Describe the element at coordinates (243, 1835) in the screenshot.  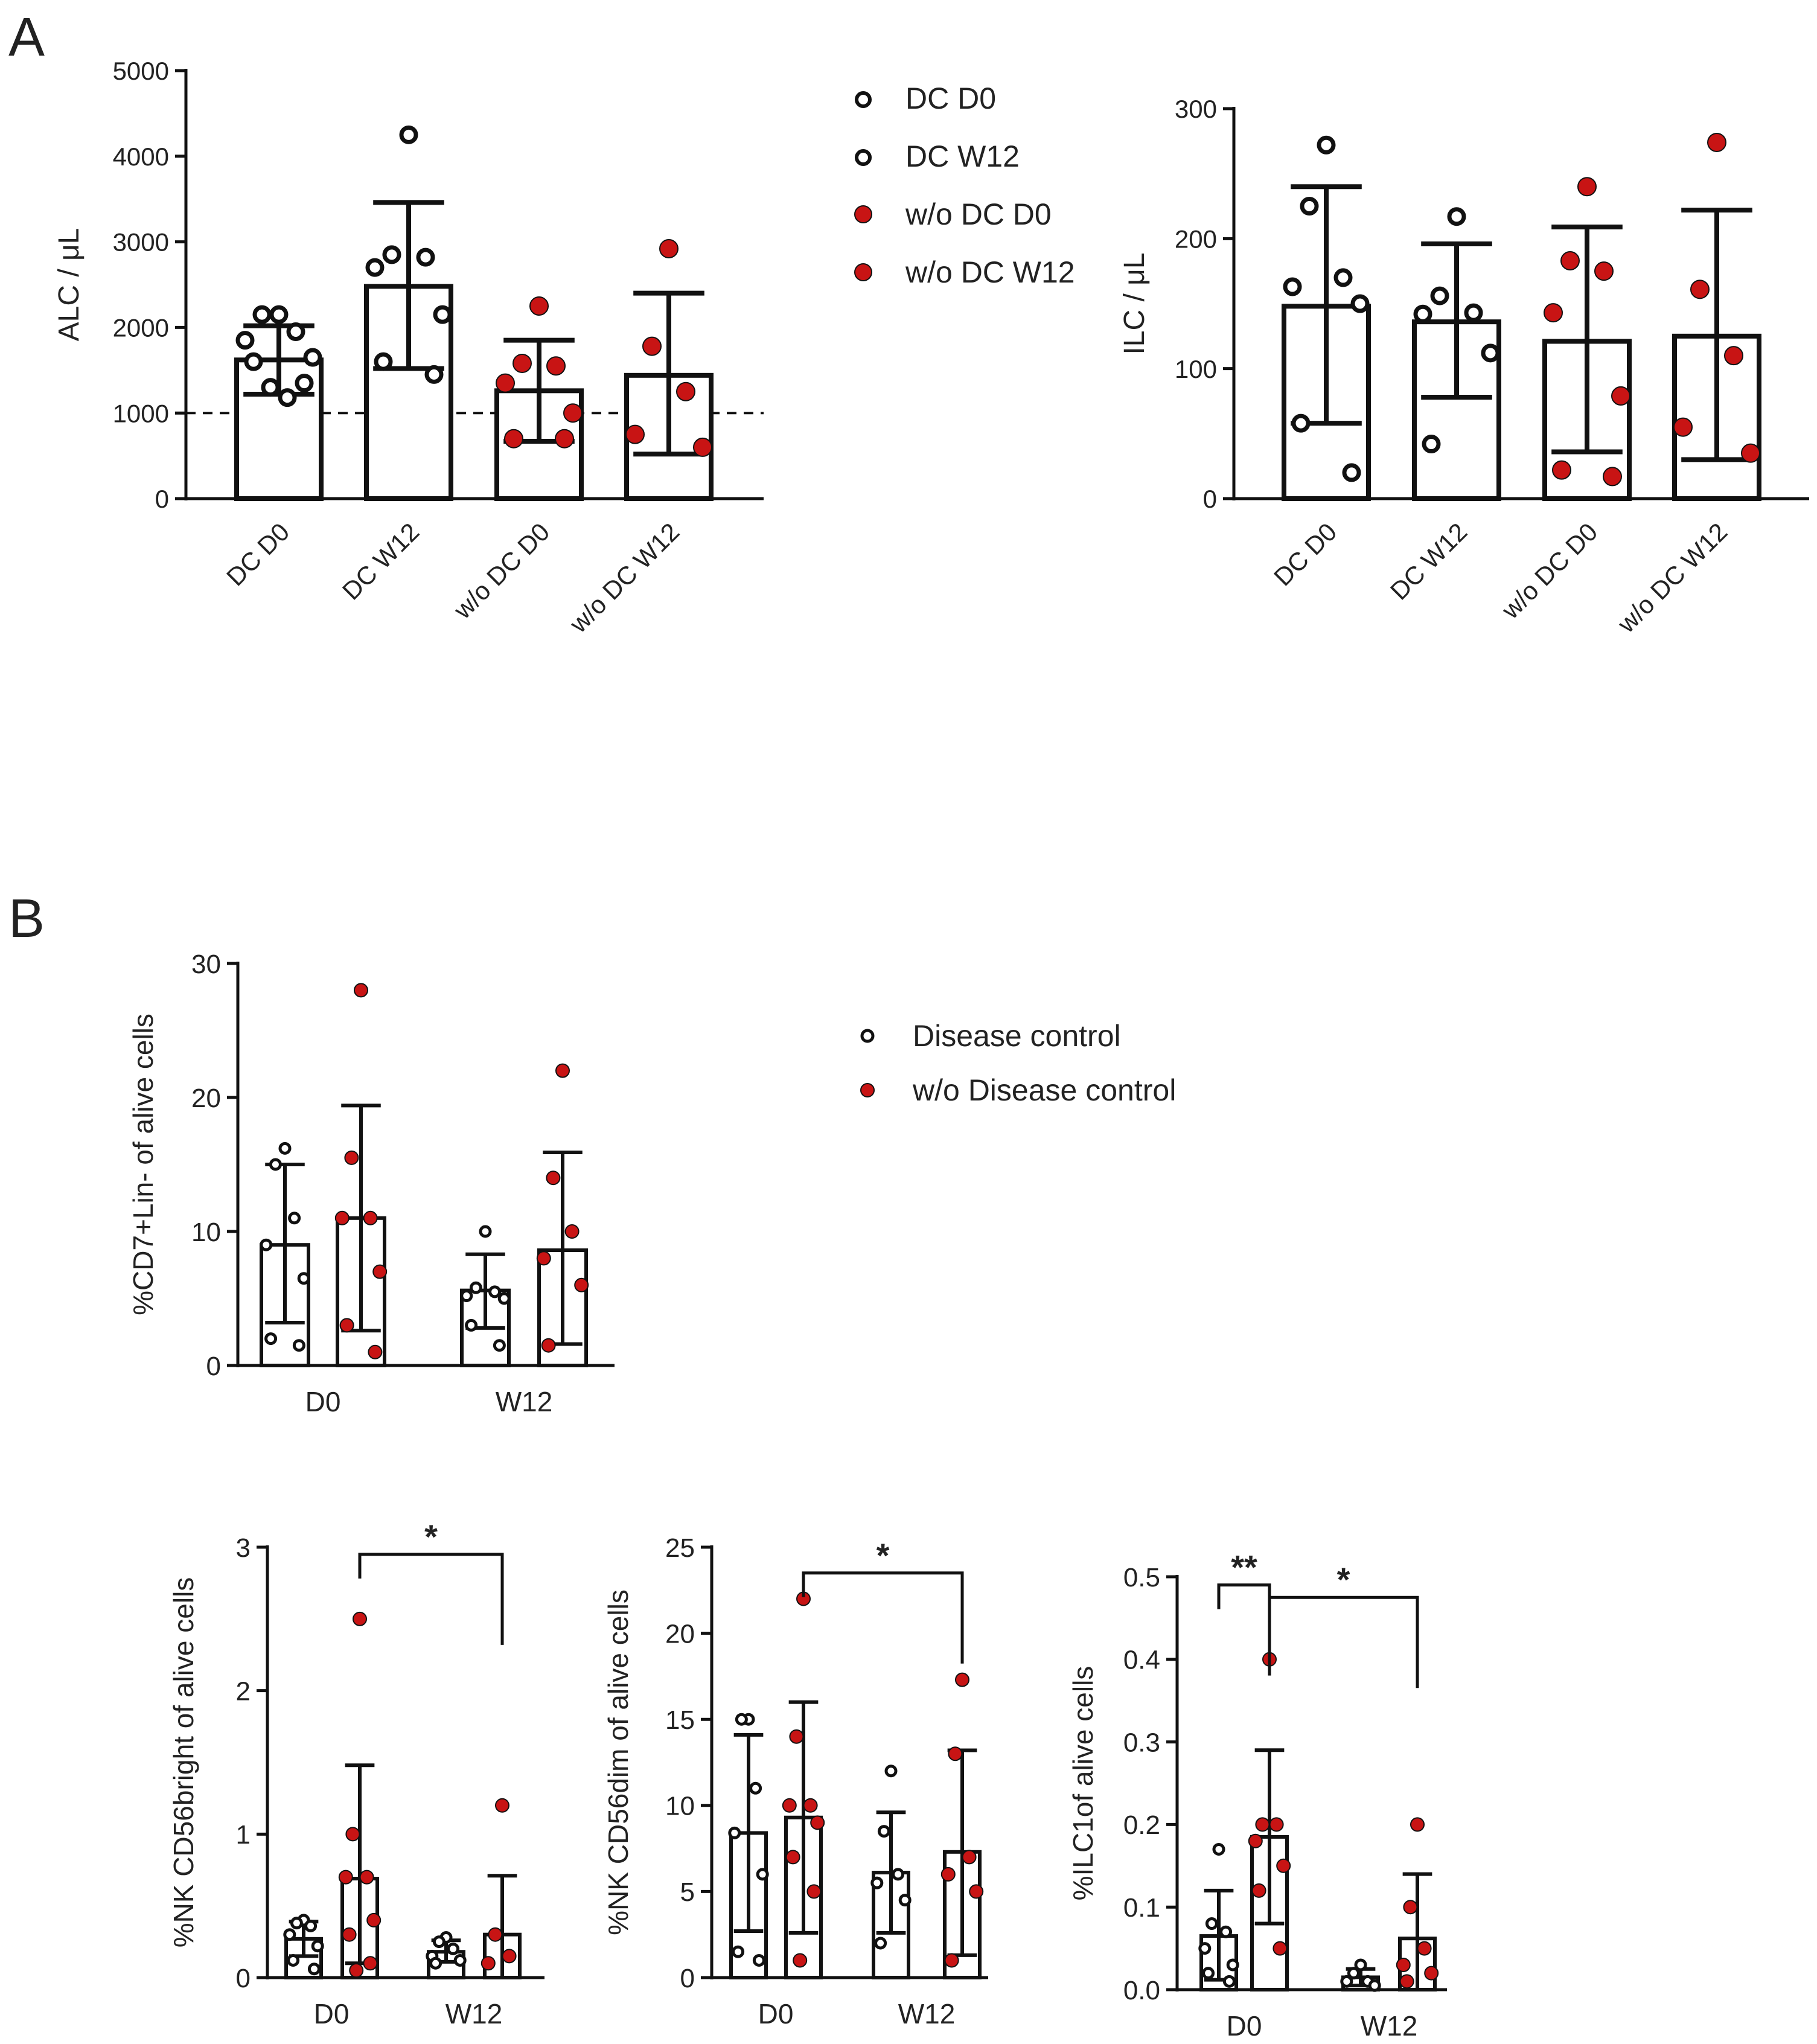
I see `y-tick-label: 1` at that location.